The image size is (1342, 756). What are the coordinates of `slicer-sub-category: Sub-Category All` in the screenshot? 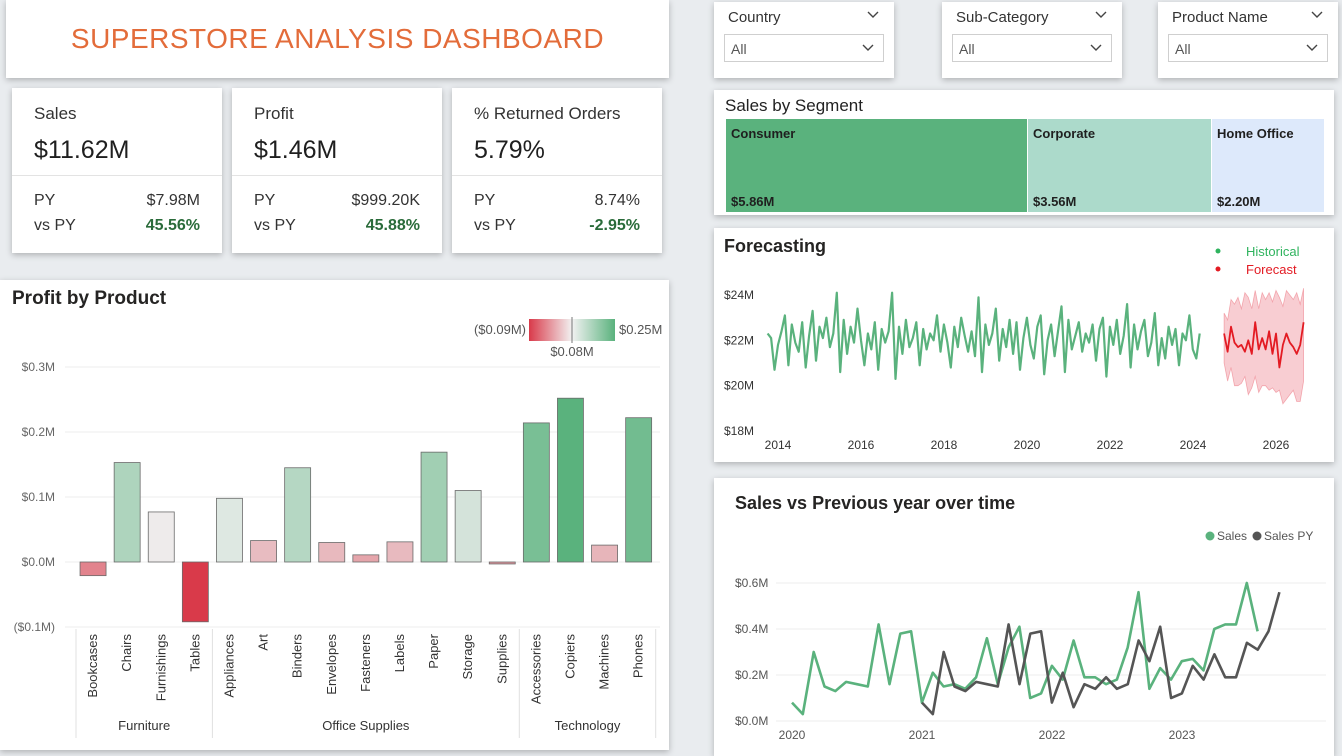 It's located at (1032, 40).